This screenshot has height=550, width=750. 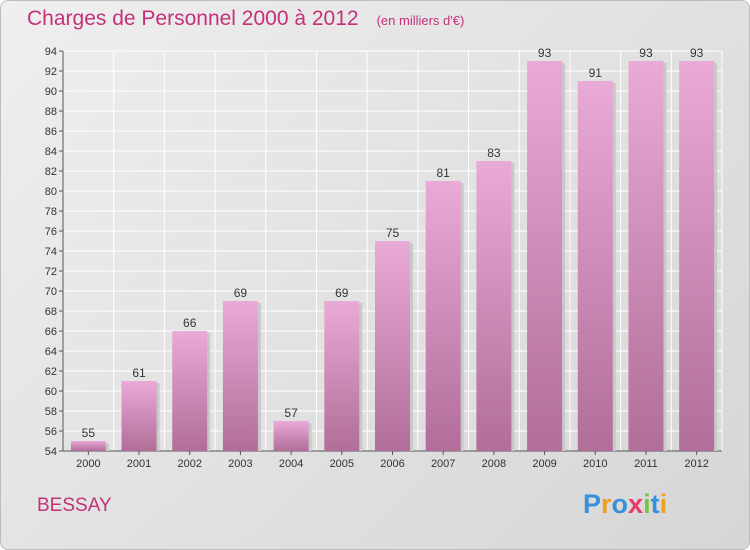 I want to click on y-tick-label: 58, so click(x=51, y=412).